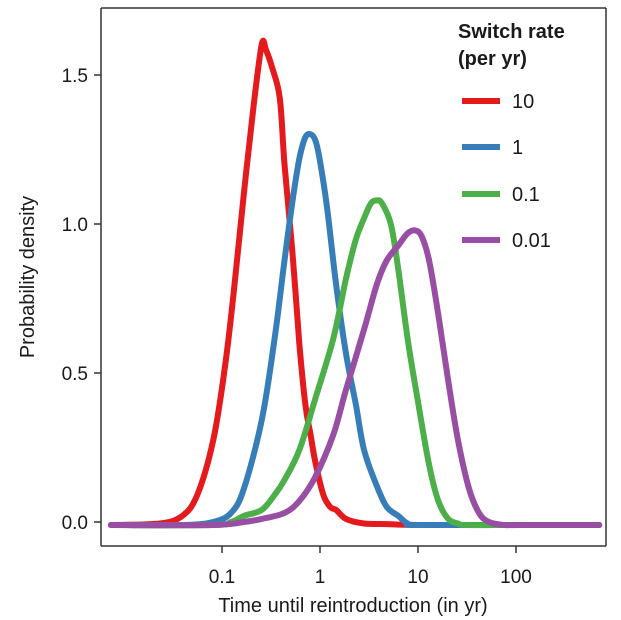  I want to click on y-tick-label: 1.5, so click(75, 76).